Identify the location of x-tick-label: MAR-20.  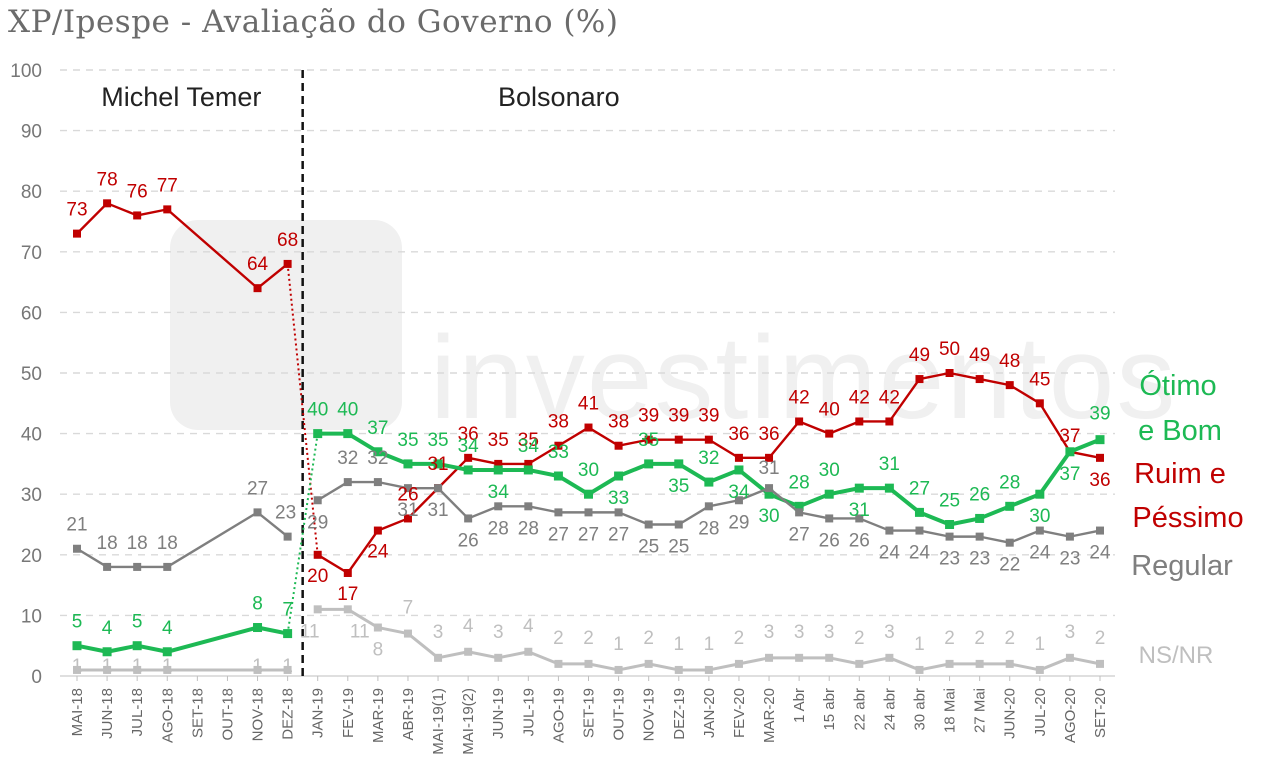
(769, 715).